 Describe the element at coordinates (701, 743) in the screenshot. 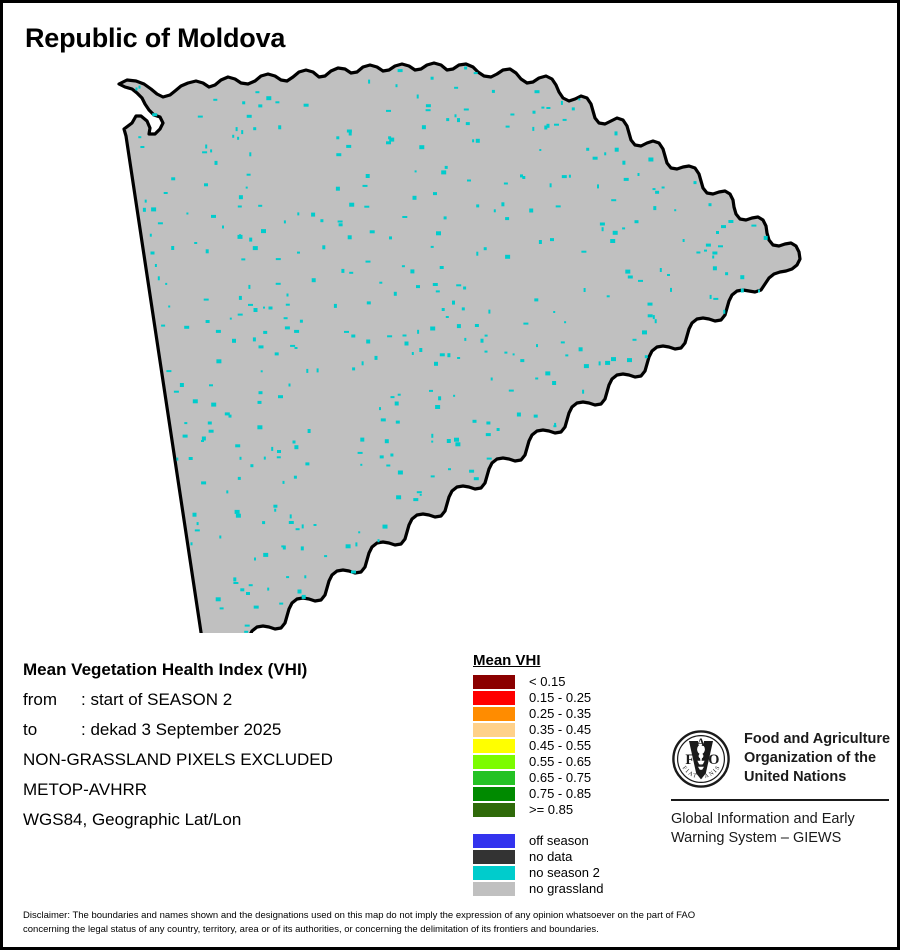

I see `svg-text: A` at that location.